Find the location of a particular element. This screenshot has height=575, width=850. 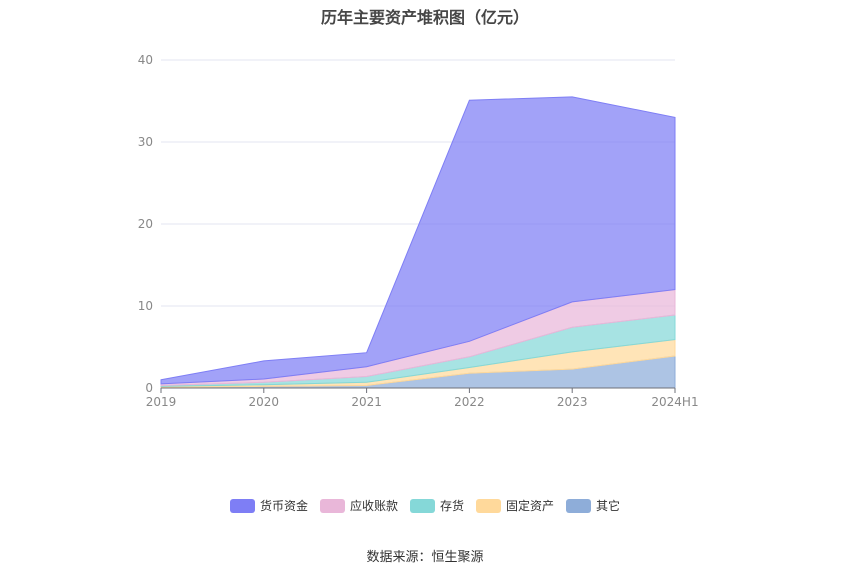

x-tick-label: 2019 is located at coordinates (161, 402).